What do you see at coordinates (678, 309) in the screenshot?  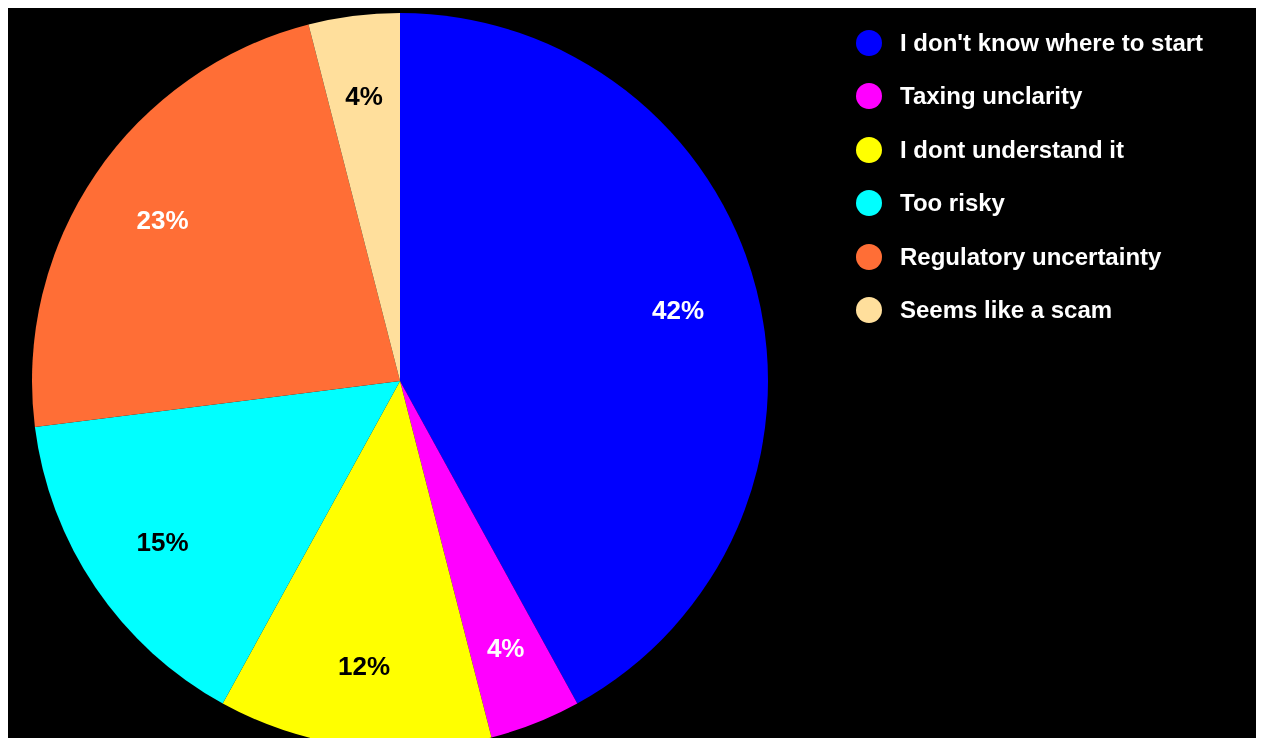 I see `data-label: 42%` at bounding box center [678, 309].